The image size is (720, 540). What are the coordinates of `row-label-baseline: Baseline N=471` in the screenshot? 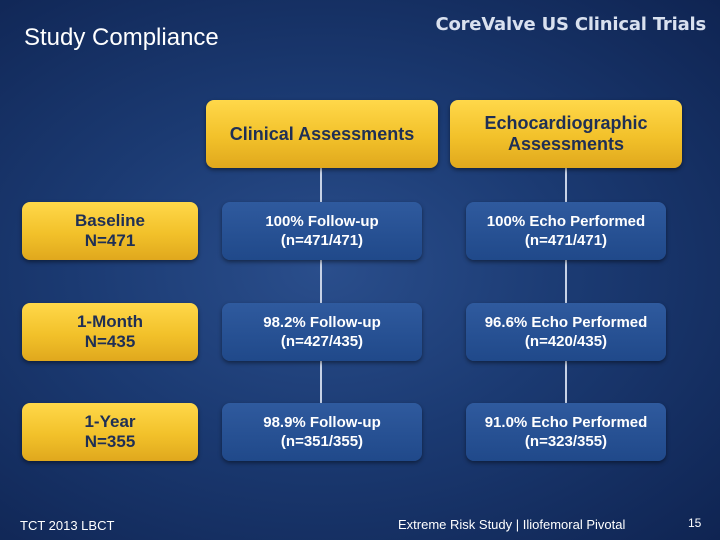 It's located at (110, 231).